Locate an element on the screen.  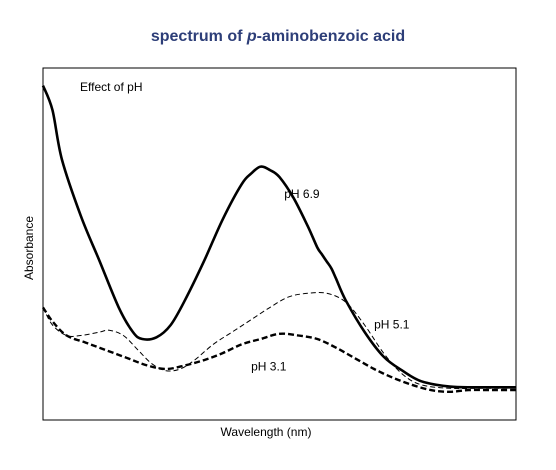
chart-title-italic: p is located at coordinates (251, 36).